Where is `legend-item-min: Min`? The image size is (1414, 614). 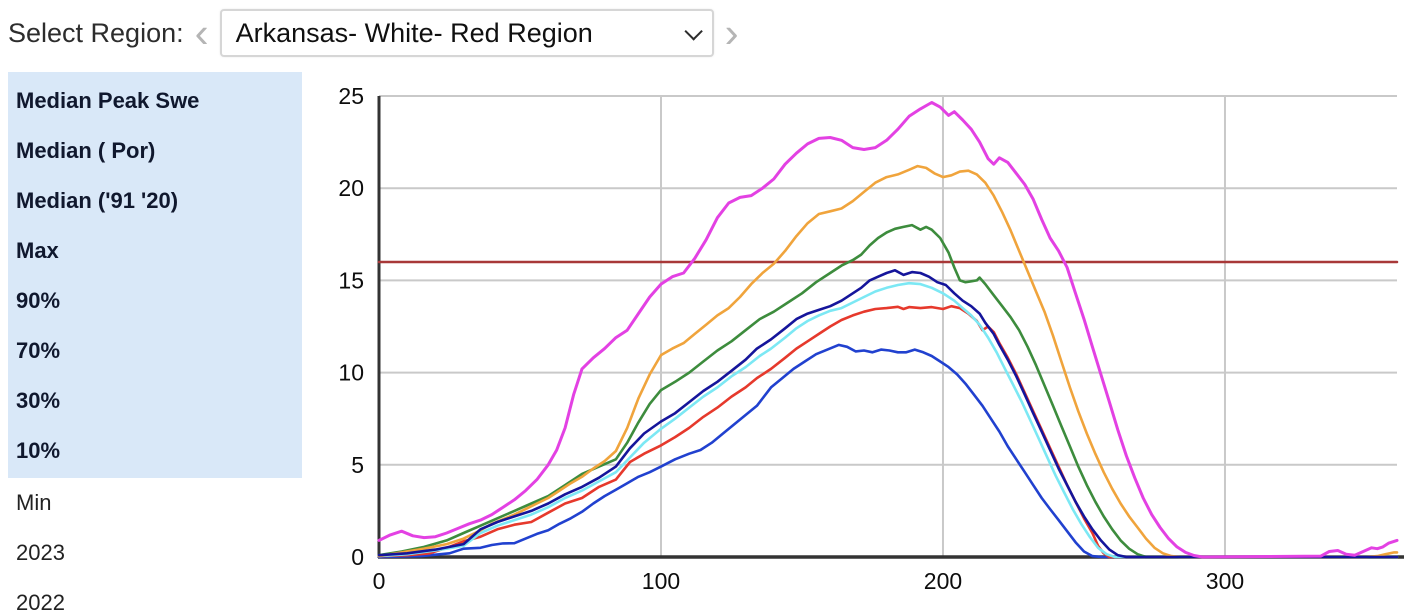 legend-item-min: Min is located at coordinates (34, 502).